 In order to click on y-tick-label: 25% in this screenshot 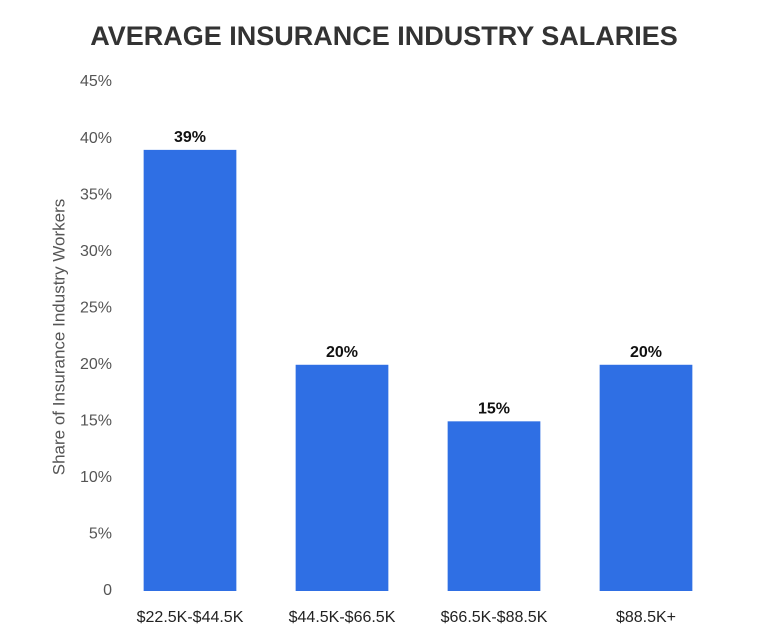, I will do `click(96, 307)`.